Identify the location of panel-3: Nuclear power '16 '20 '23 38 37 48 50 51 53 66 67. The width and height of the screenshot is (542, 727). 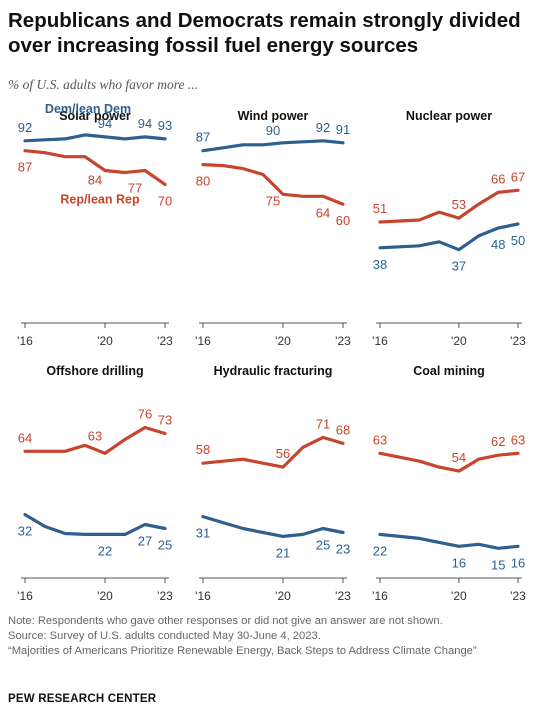
(449, 228).